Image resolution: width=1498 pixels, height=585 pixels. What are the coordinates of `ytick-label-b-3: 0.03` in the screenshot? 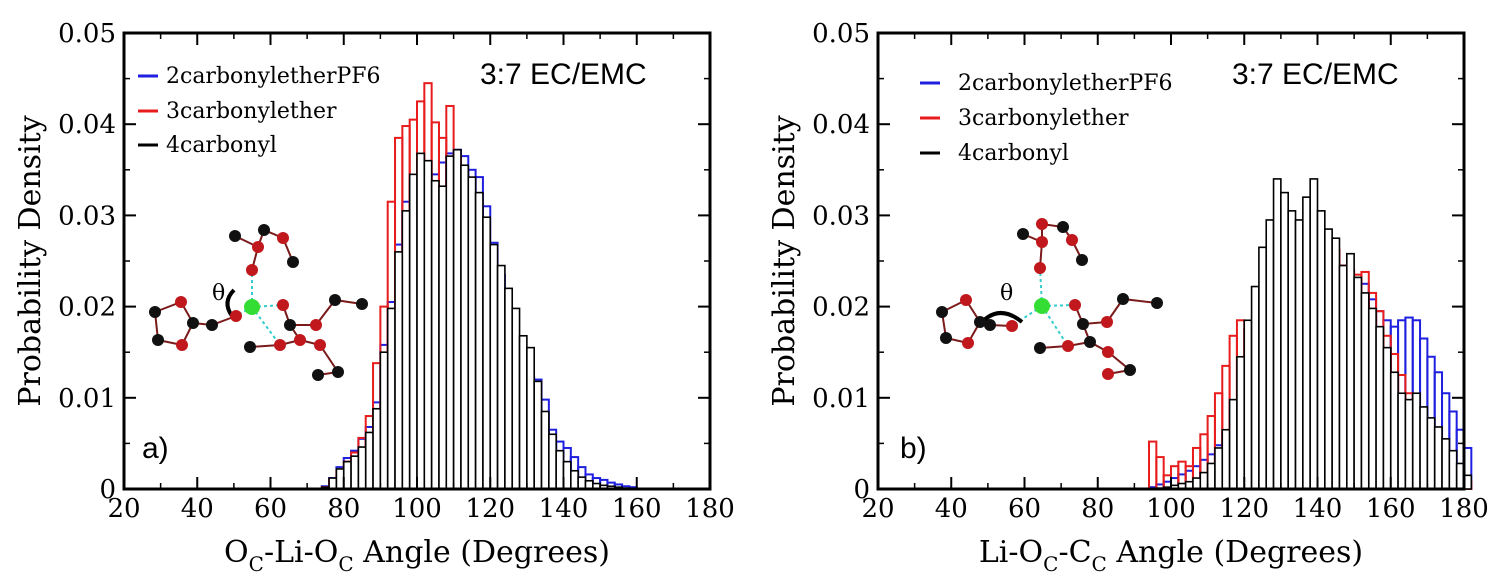 It's located at (841, 216).